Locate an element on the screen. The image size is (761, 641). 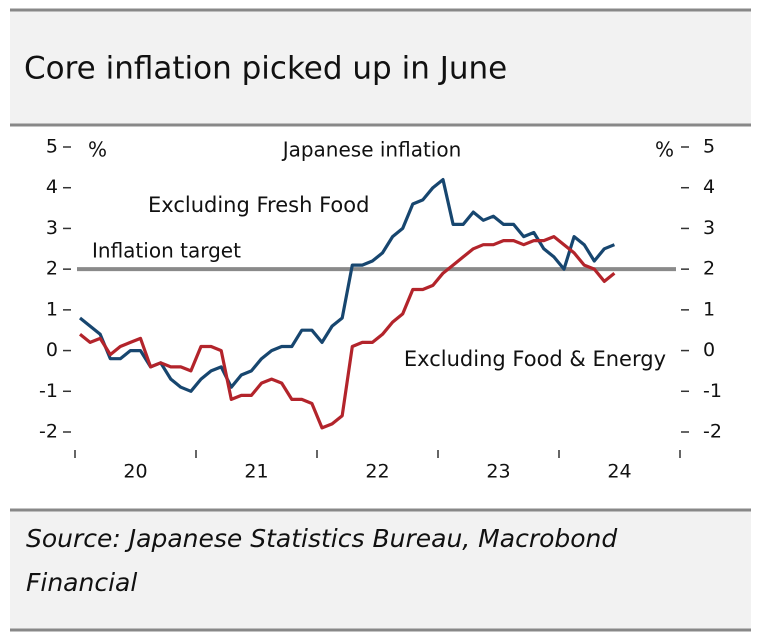
x-tick-label: 24 is located at coordinates (619, 472).